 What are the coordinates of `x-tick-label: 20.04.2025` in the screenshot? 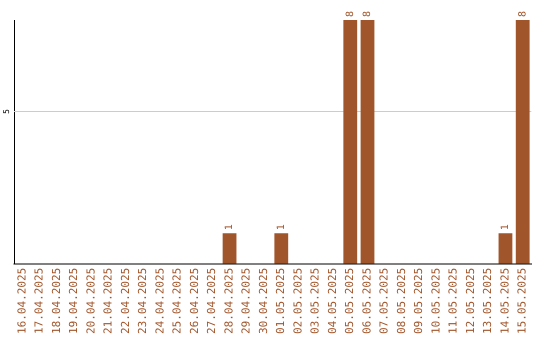 It's located at (91, 301).